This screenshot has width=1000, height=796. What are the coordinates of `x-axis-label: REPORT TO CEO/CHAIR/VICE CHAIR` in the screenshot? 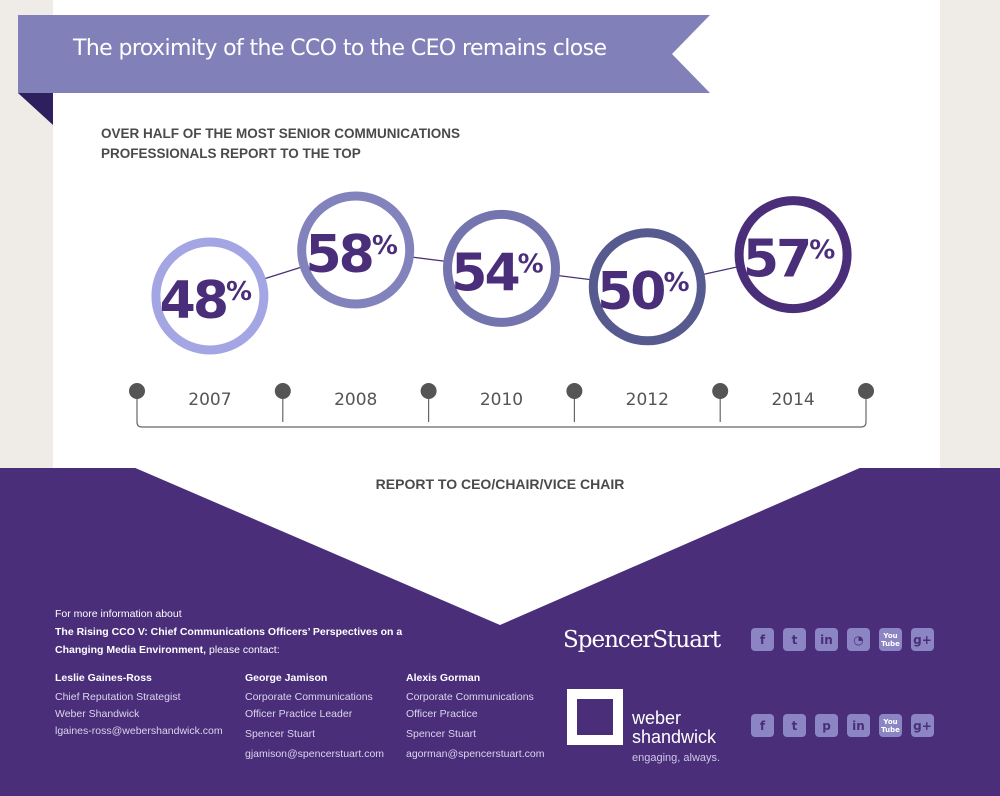 It's located at (500, 484).